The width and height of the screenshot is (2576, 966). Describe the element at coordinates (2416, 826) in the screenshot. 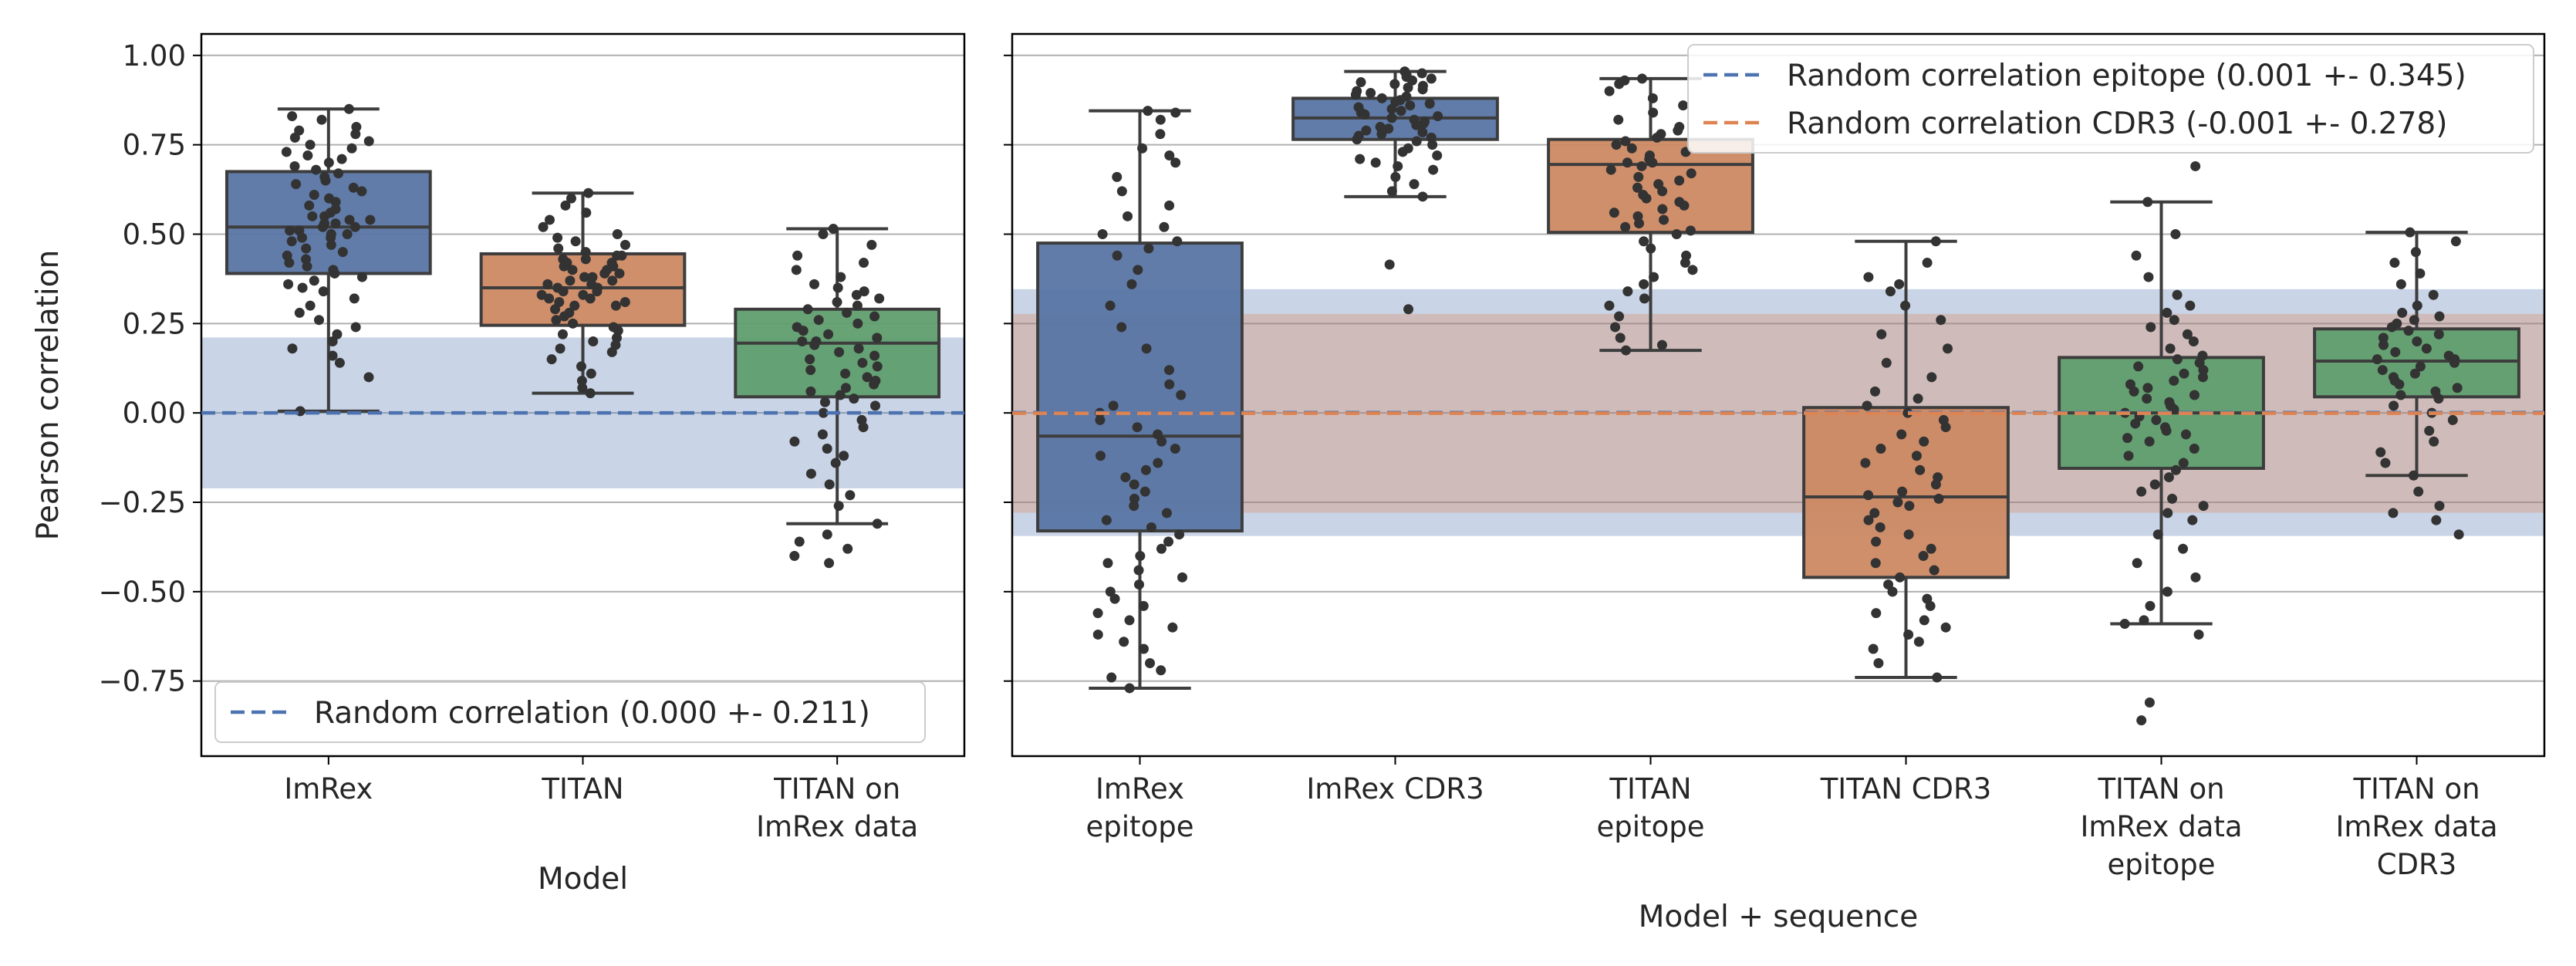

I see `x-tick-label: ImRex data` at that location.